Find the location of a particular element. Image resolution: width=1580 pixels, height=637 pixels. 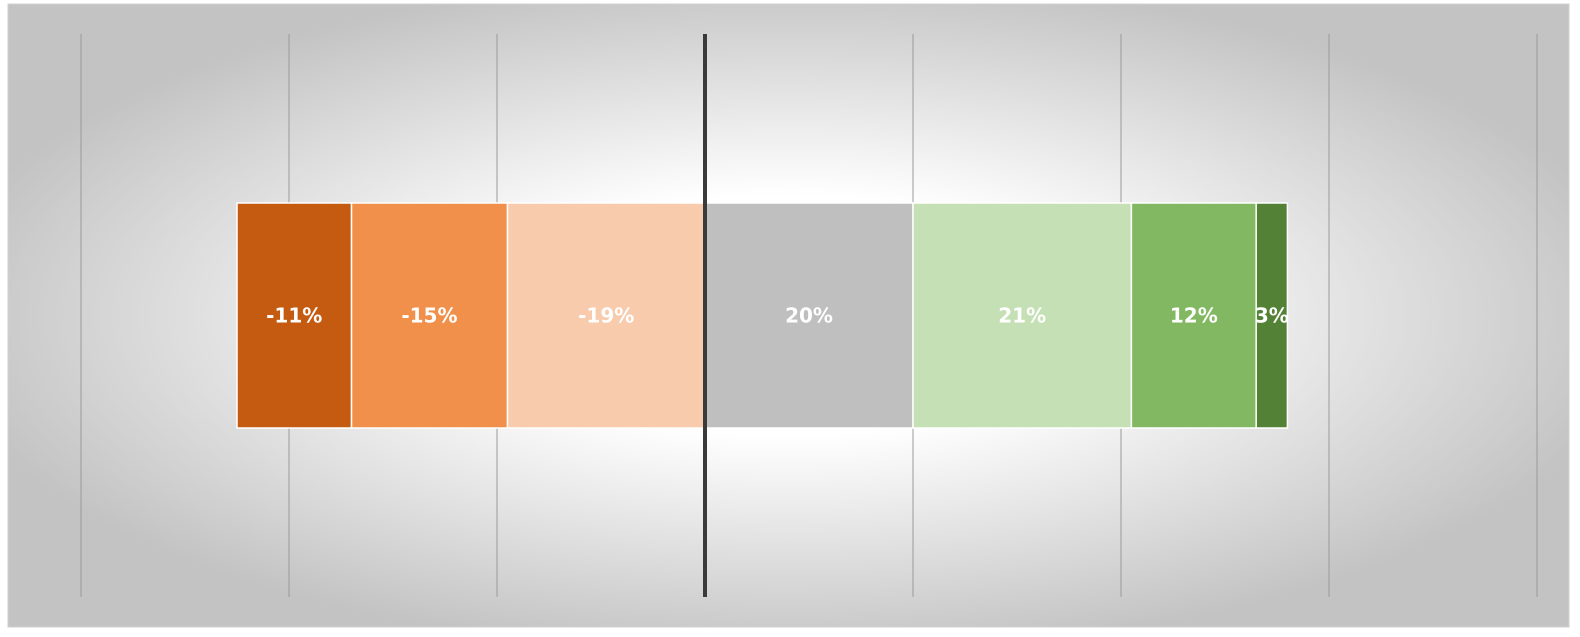

data-label: 21% is located at coordinates (1022, 316).